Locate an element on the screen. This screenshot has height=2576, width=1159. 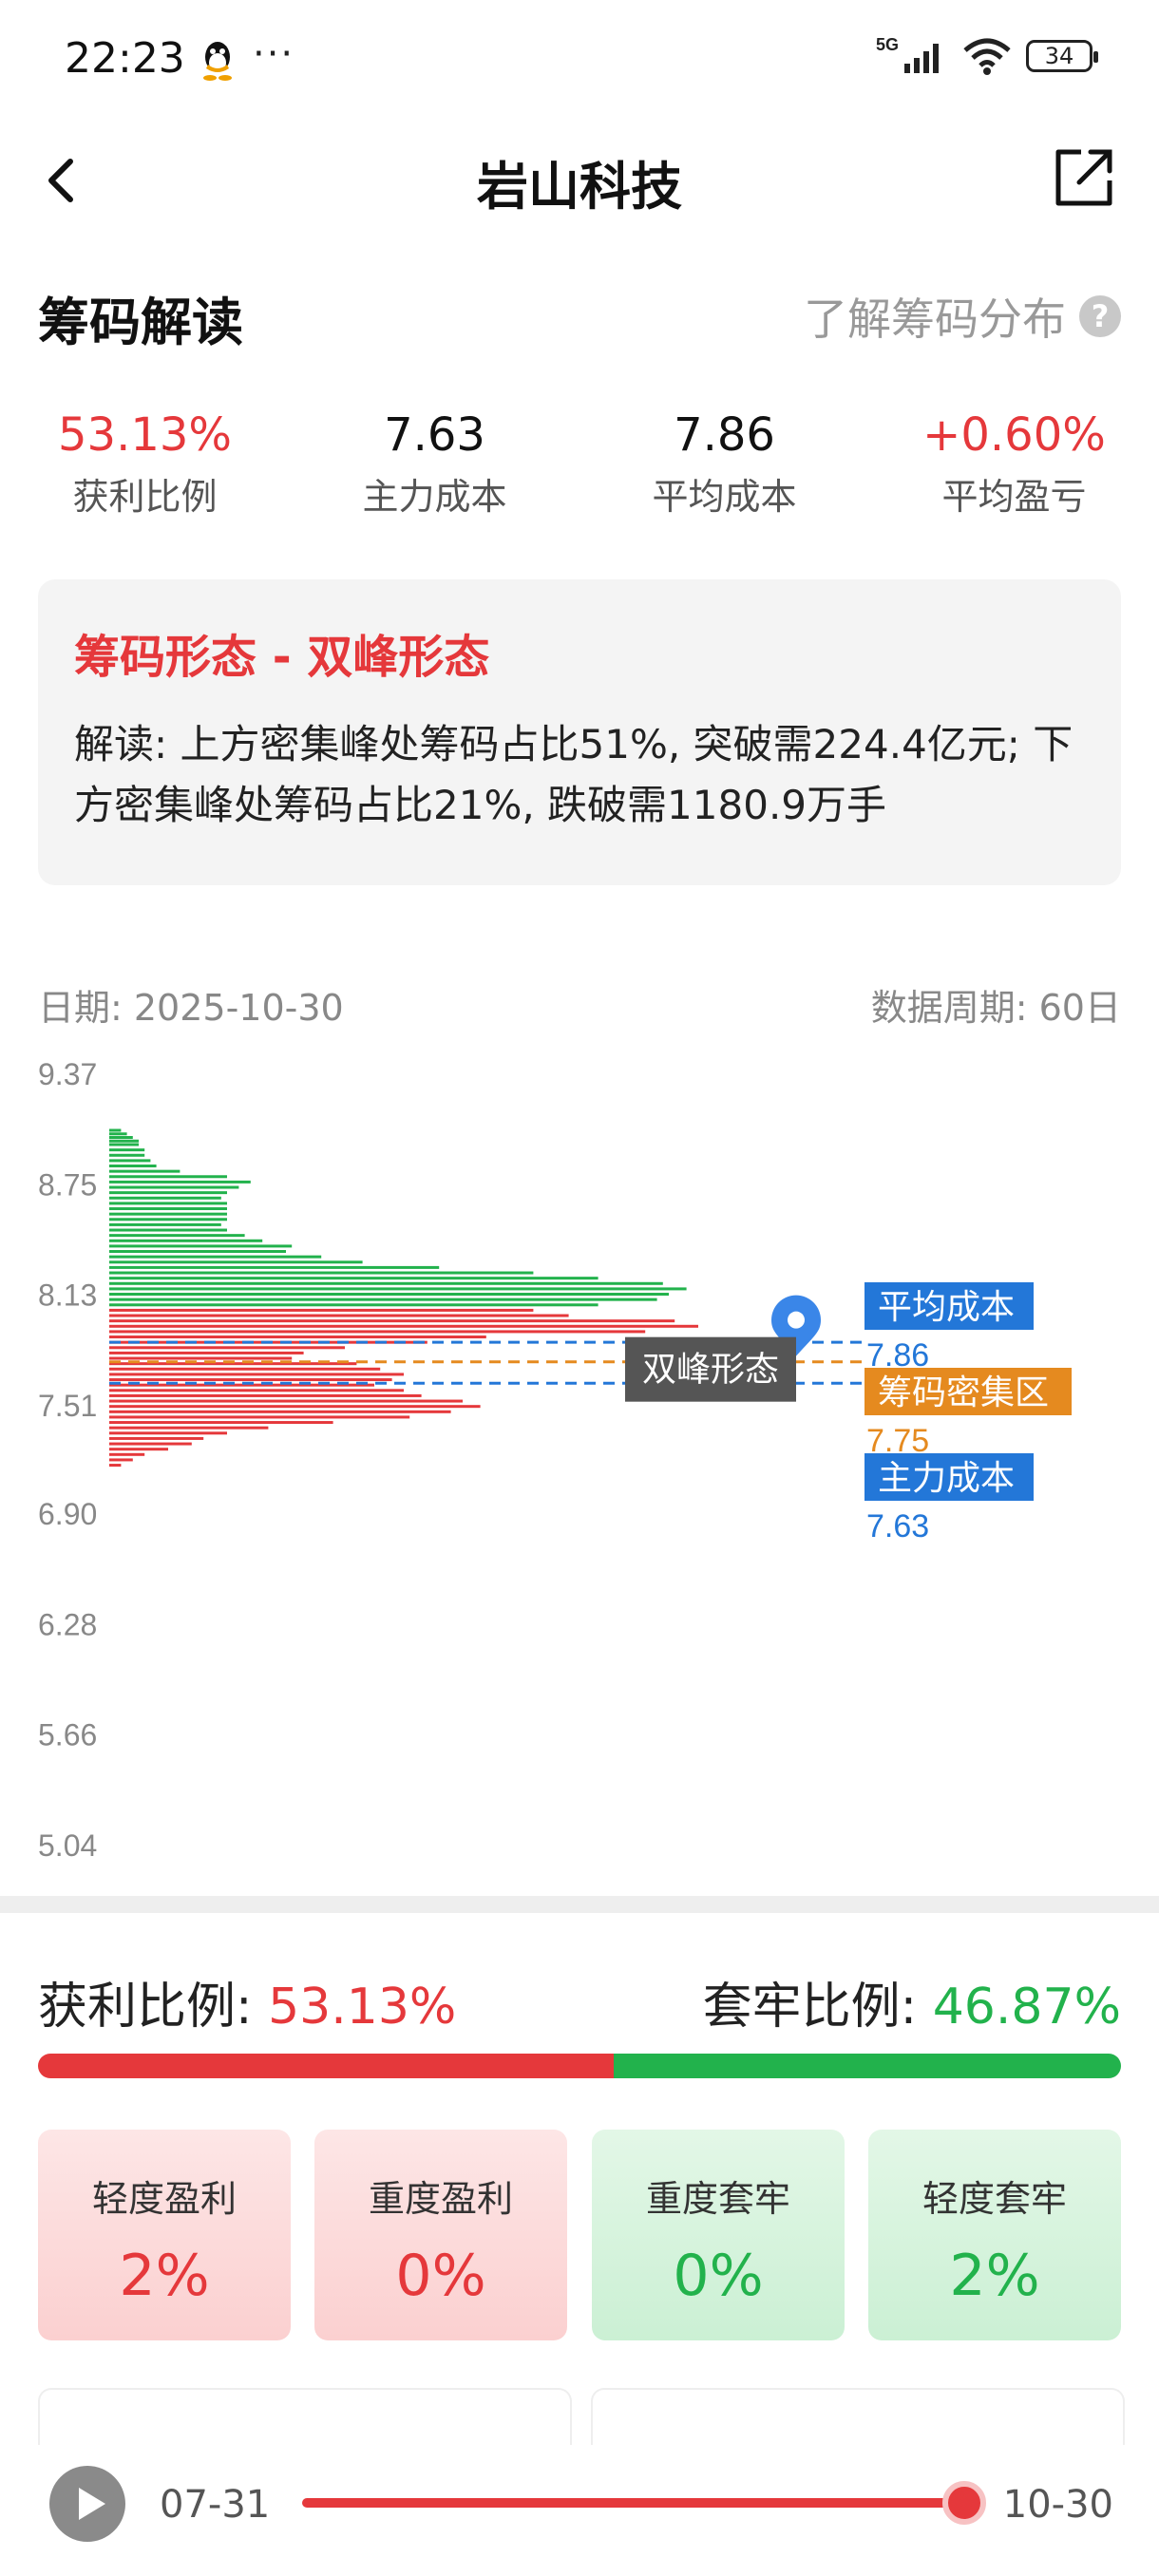
level-label: 轻度套牢 is located at coordinates (994, 2199).